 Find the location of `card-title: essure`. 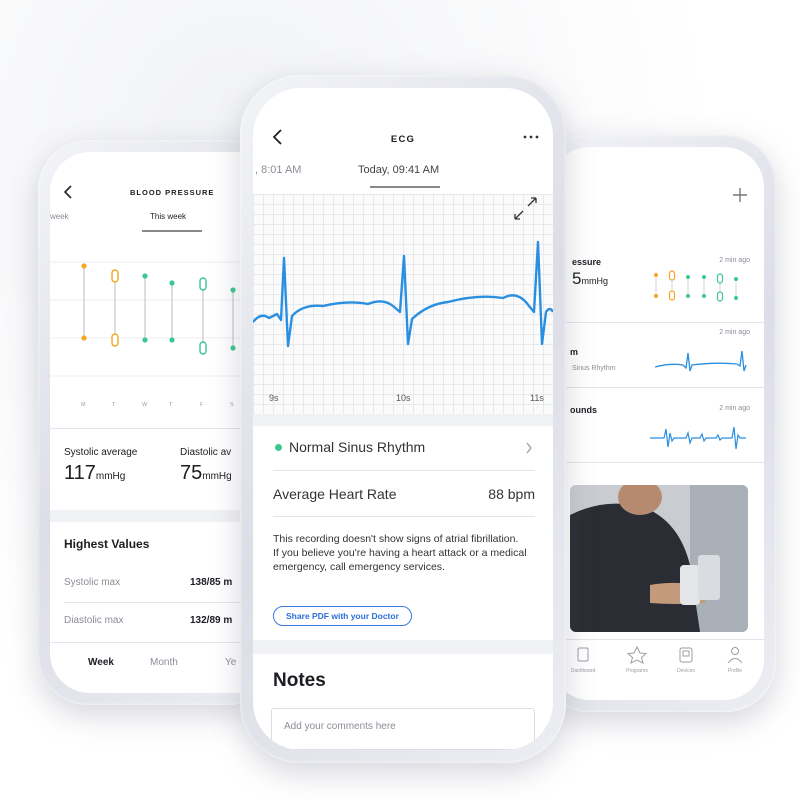

card-title: essure is located at coordinates (587, 262).